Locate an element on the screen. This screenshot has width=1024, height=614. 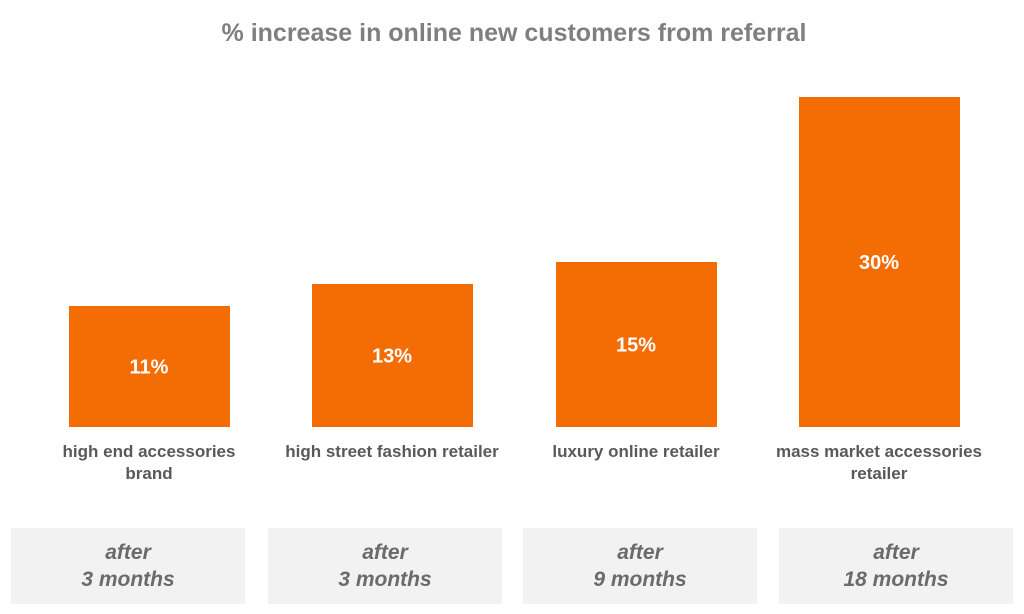
duration-box-4: after 18 months is located at coordinates (896, 566).